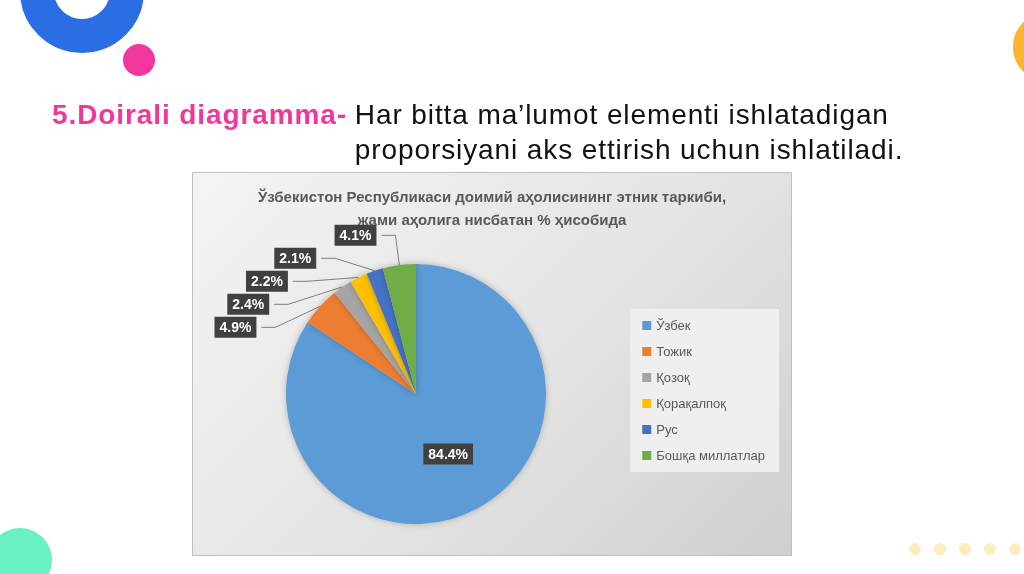 The width and height of the screenshot is (1024, 574). I want to click on legend-label: Қозоқ, so click(673, 377).